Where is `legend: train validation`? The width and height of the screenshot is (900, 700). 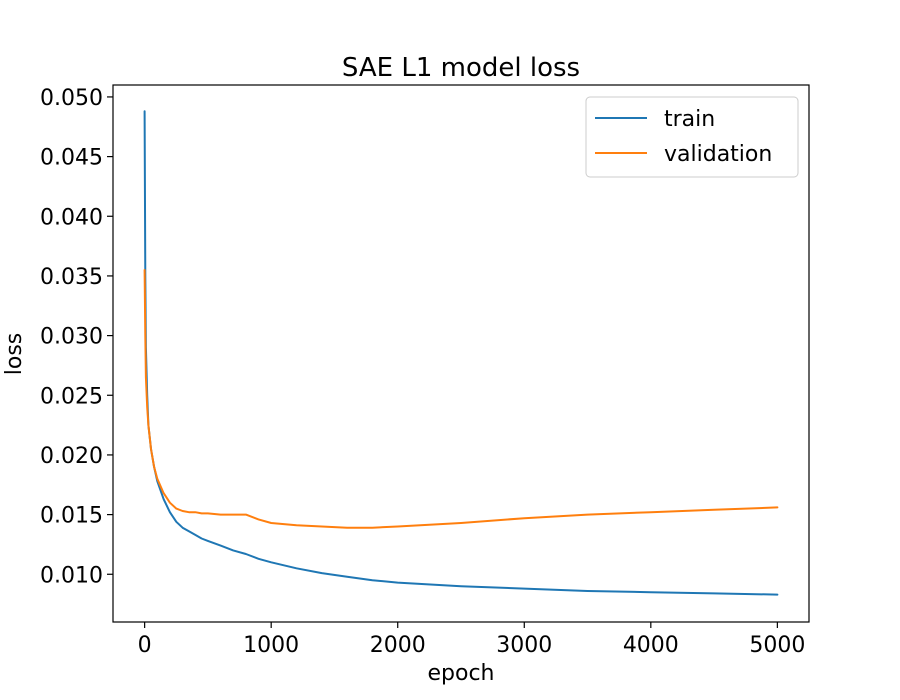
legend: train validation is located at coordinates (692, 137).